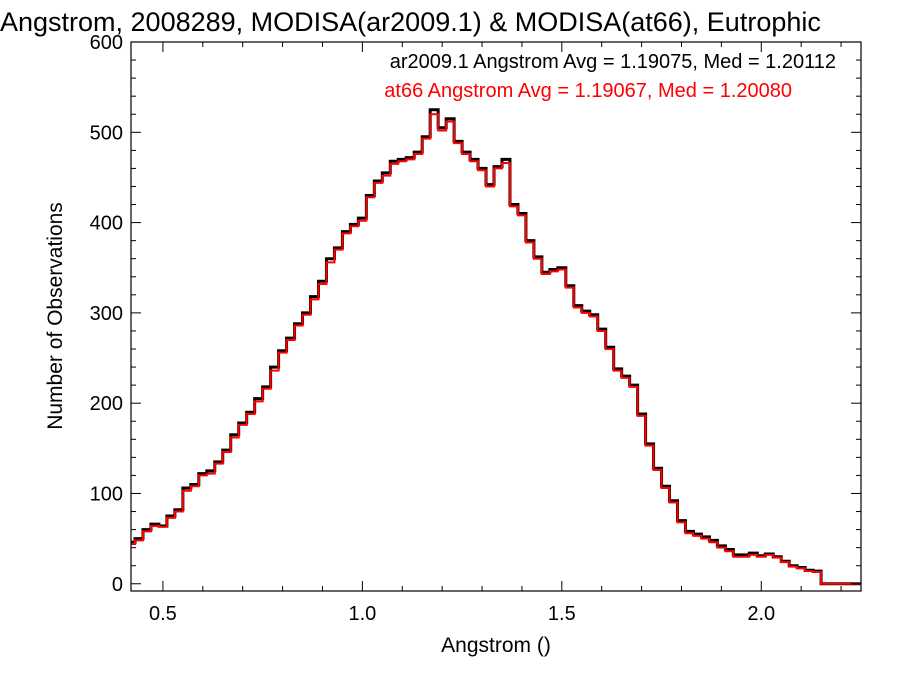  What do you see at coordinates (55, 316) in the screenshot?
I see `y-axis-label: Number of Observations` at bounding box center [55, 316].